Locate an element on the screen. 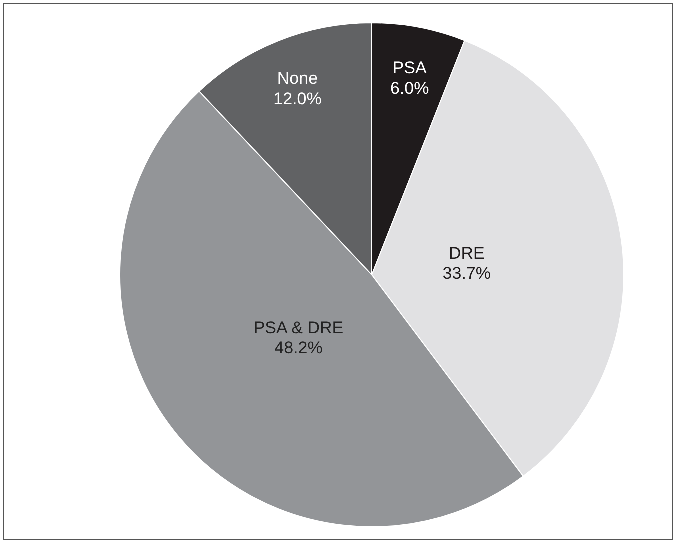 The width and height of the screenshot is (677, 544). slice-label: None is located at coordinates (297, 78).